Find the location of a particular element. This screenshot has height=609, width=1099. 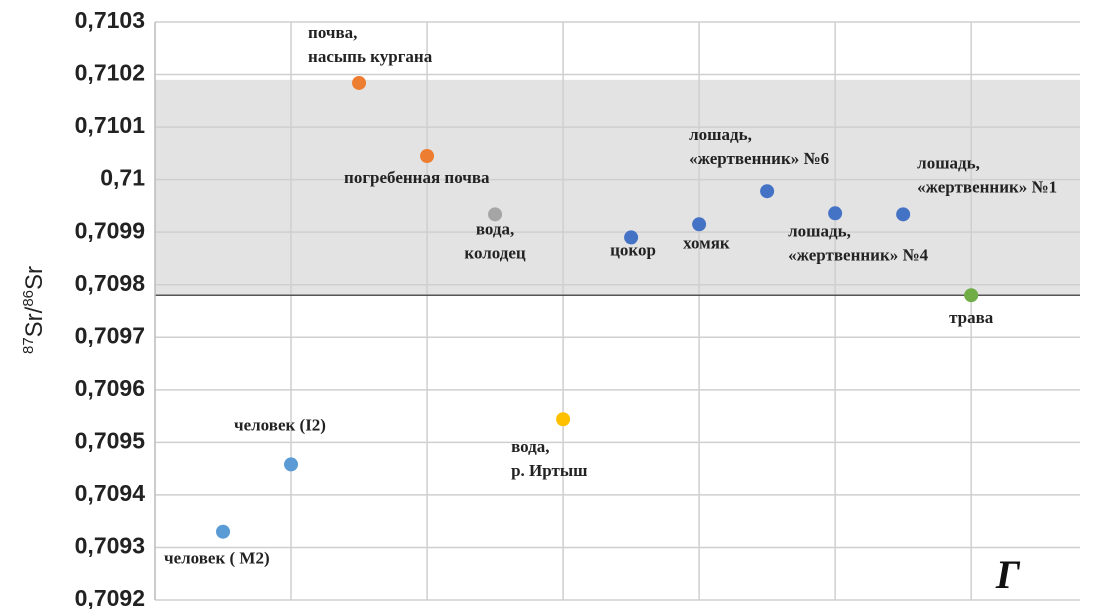

y-label-part: 86 is located at coordinates (28, 298).